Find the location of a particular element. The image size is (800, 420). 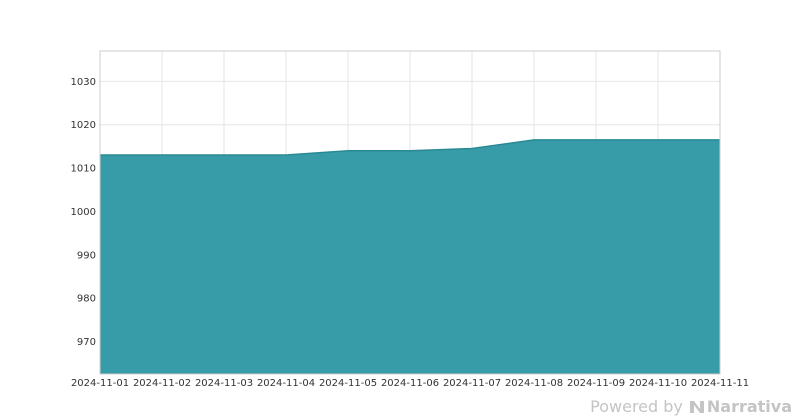

y-tick-label: 1030 is located at coordinates (83, 82).